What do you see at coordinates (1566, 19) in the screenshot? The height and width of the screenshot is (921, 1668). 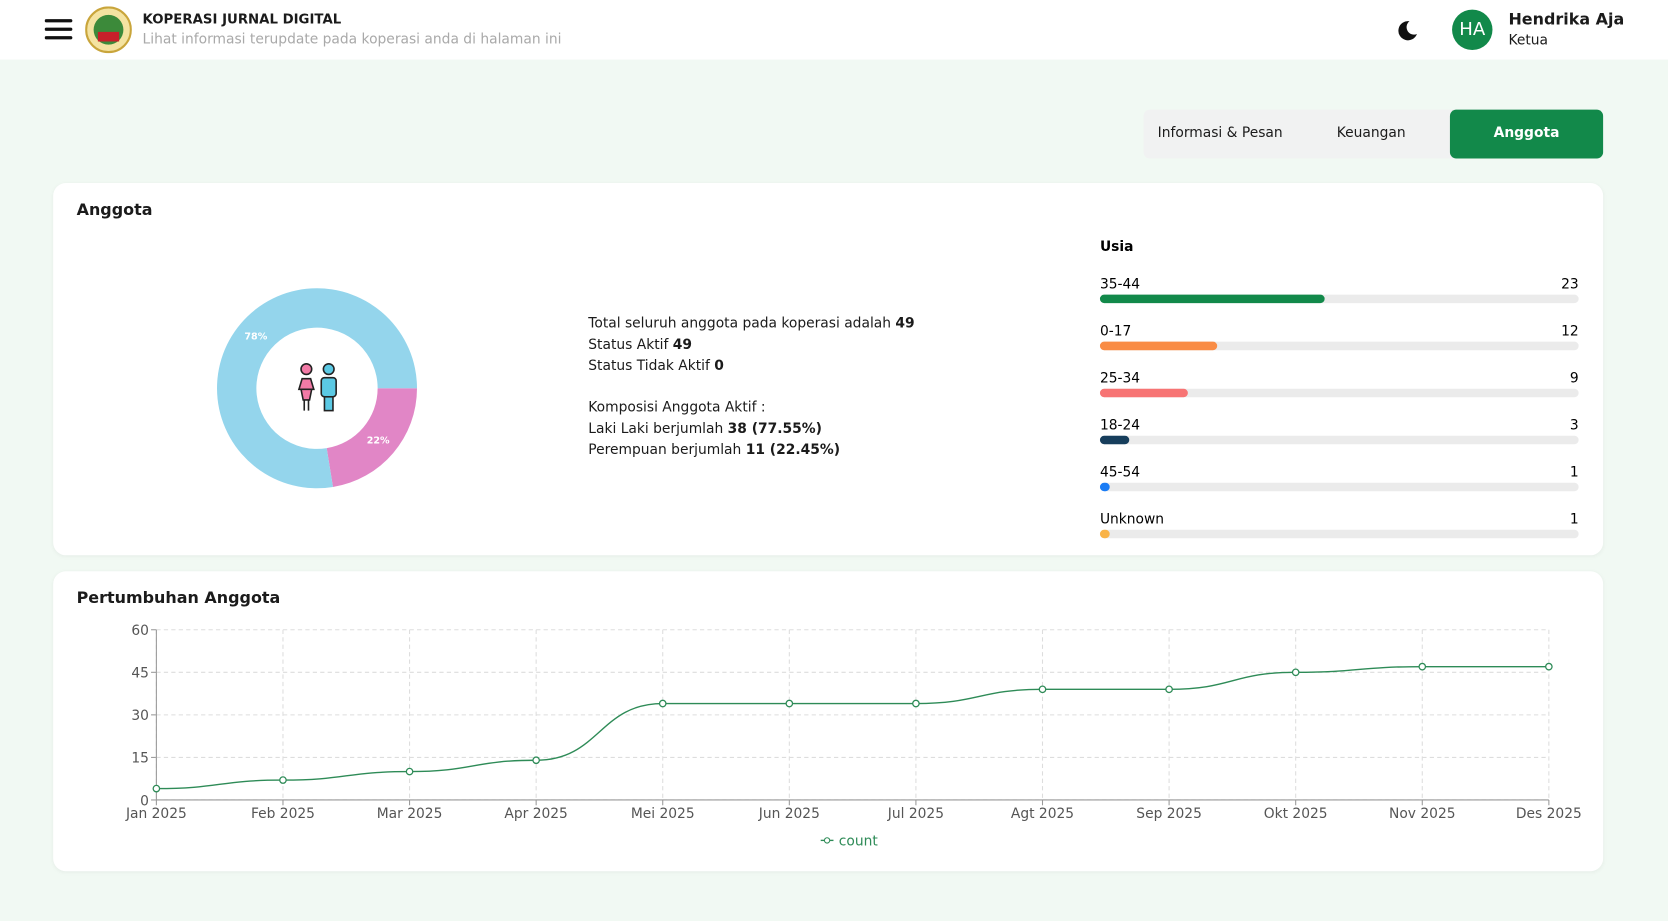 I see `user-name: Hendrika Aja` at bounding box center [1566, 19].